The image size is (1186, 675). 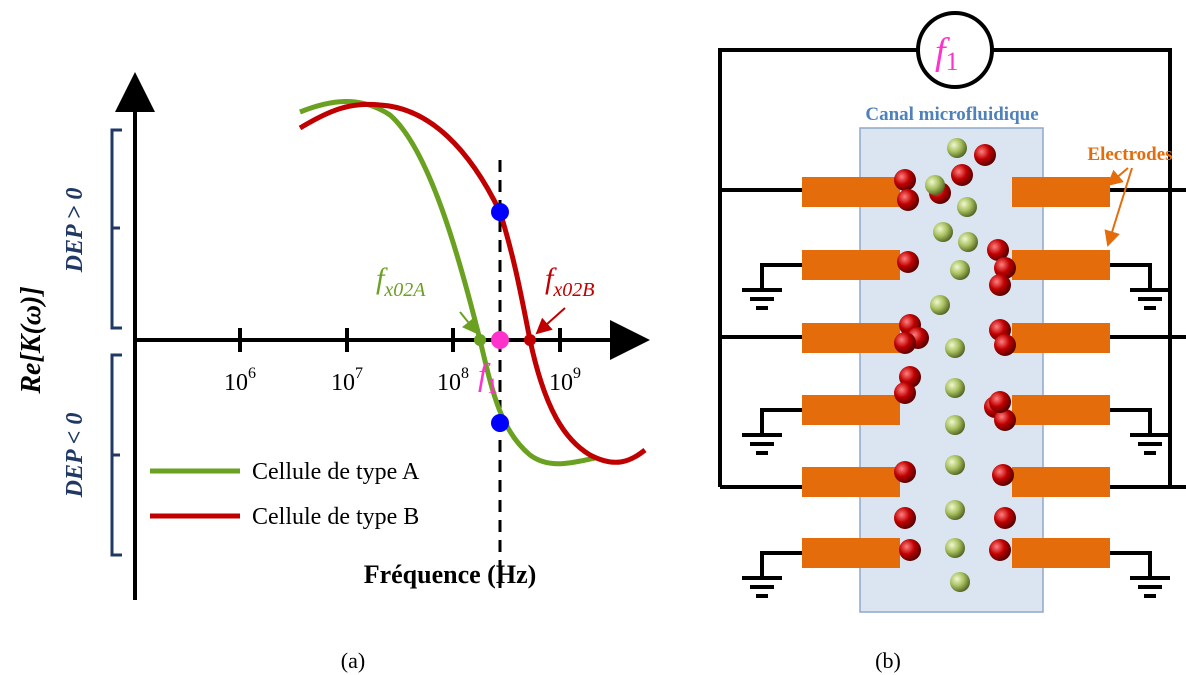 What do you see at coordinates (453, 380) in the screenshot?
I see `tick-label: 10⁸` at bounding box center [453, 380].